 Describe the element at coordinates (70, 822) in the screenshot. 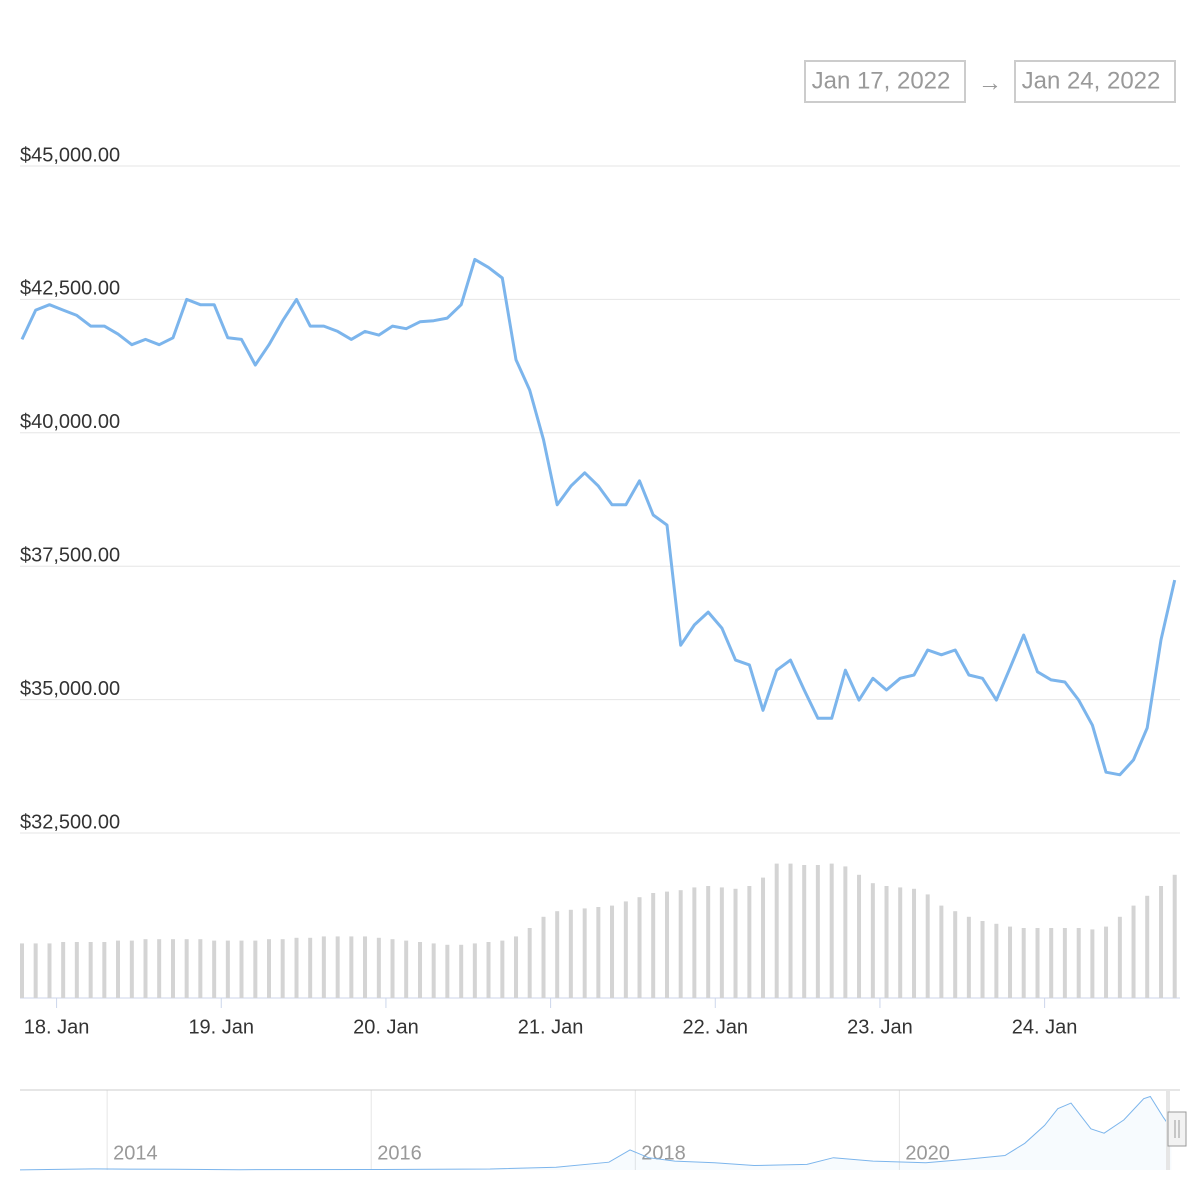

I see `y-tick-label: $32,500.00` at that location.